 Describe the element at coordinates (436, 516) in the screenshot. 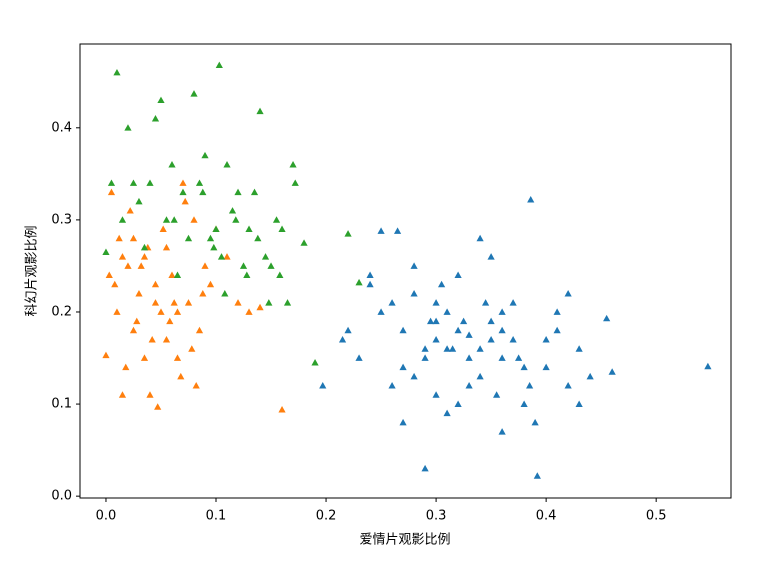

I see `x-tick-label: 0.3` at that location.